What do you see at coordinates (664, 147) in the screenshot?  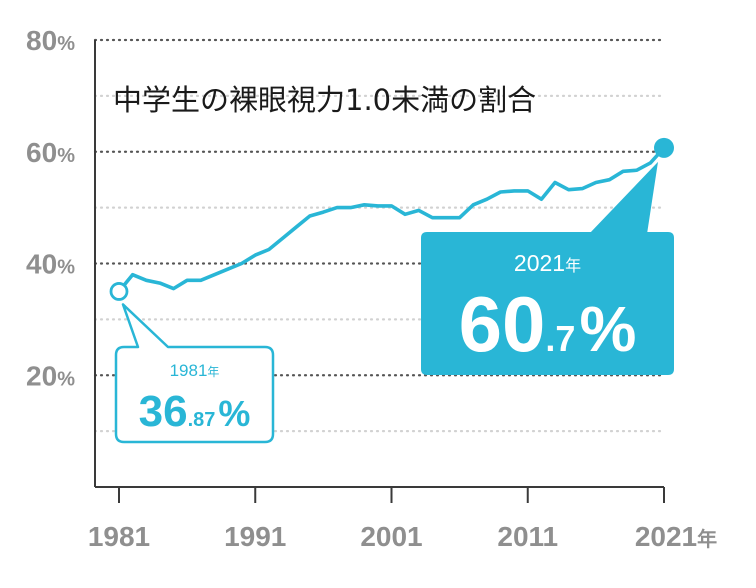 I see `marker-2021` at bounding box center [664, 147].